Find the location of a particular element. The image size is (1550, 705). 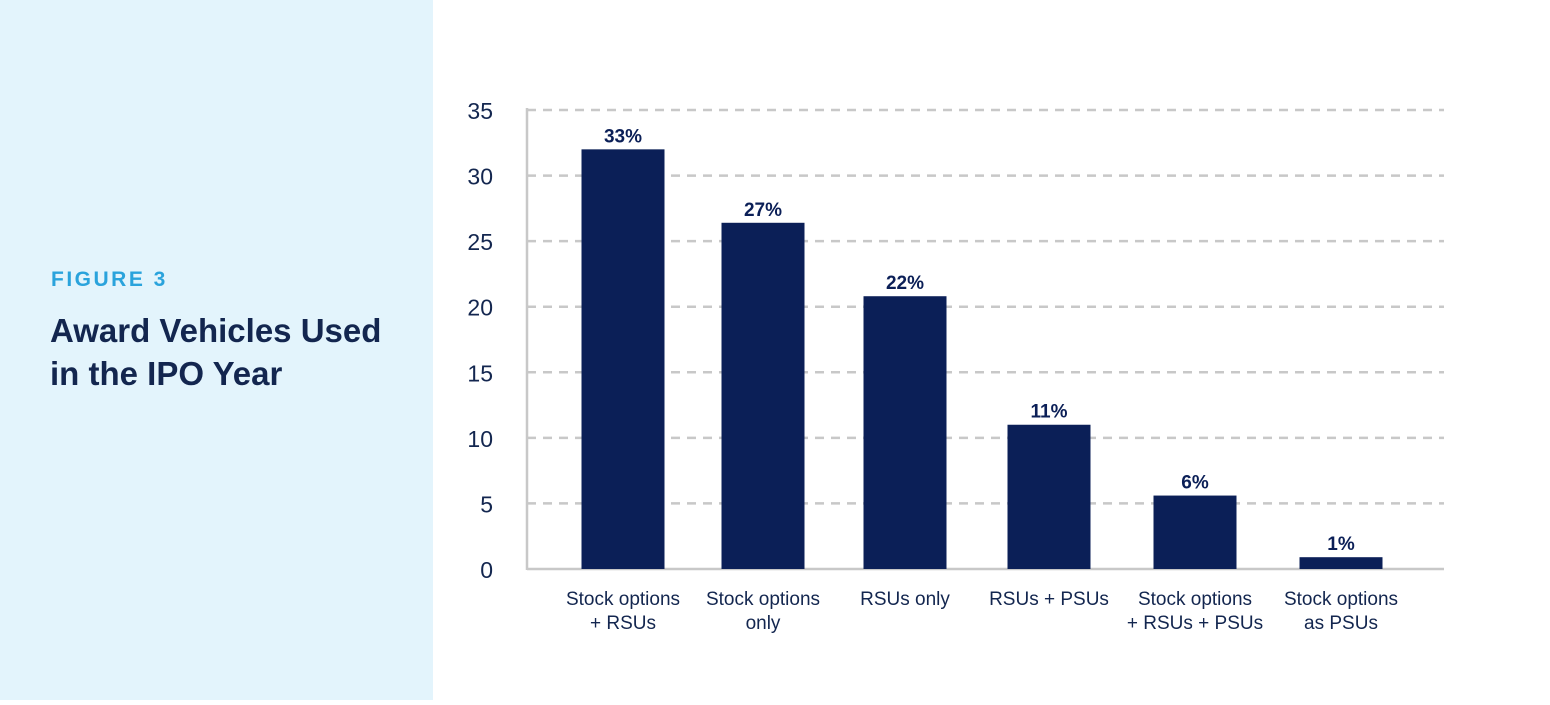

y-tick-label: 20 is located at coordinates (480, 308).